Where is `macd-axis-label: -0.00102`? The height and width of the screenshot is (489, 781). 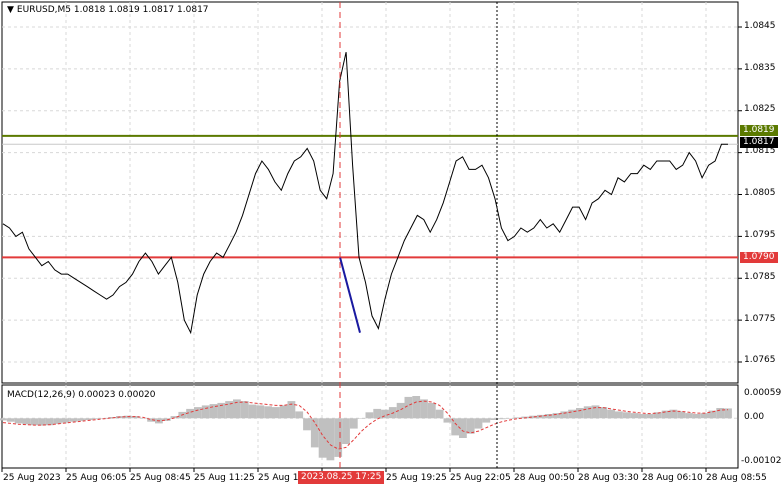 macd-axis-label: -0.00102 is located at coordinates (761, 461).